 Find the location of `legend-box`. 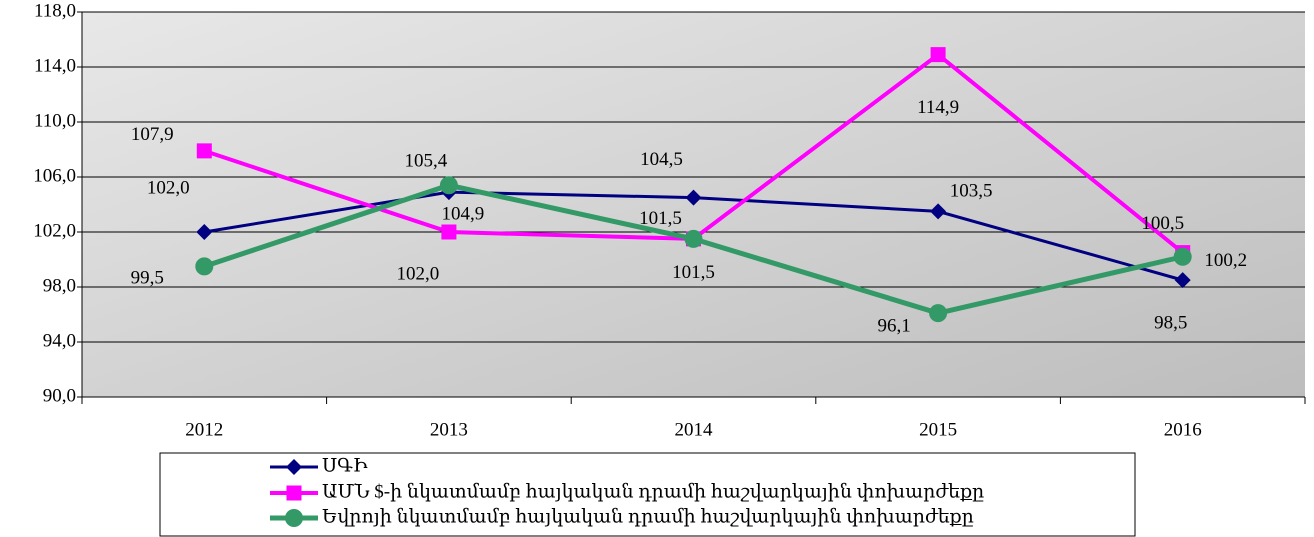

legend-box is located at coordinates (647, 494).